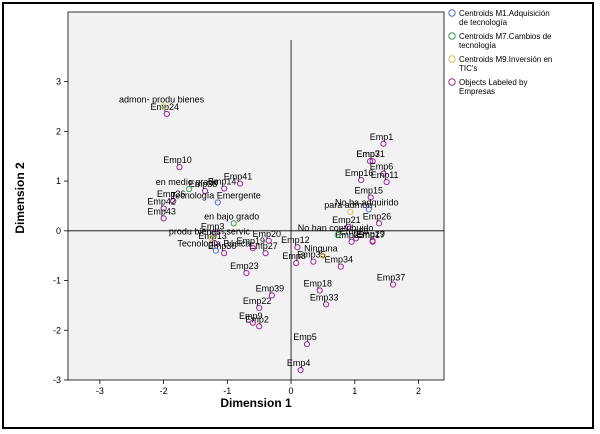  I want to click on object-point-label: Emp2, so click(257, 319).